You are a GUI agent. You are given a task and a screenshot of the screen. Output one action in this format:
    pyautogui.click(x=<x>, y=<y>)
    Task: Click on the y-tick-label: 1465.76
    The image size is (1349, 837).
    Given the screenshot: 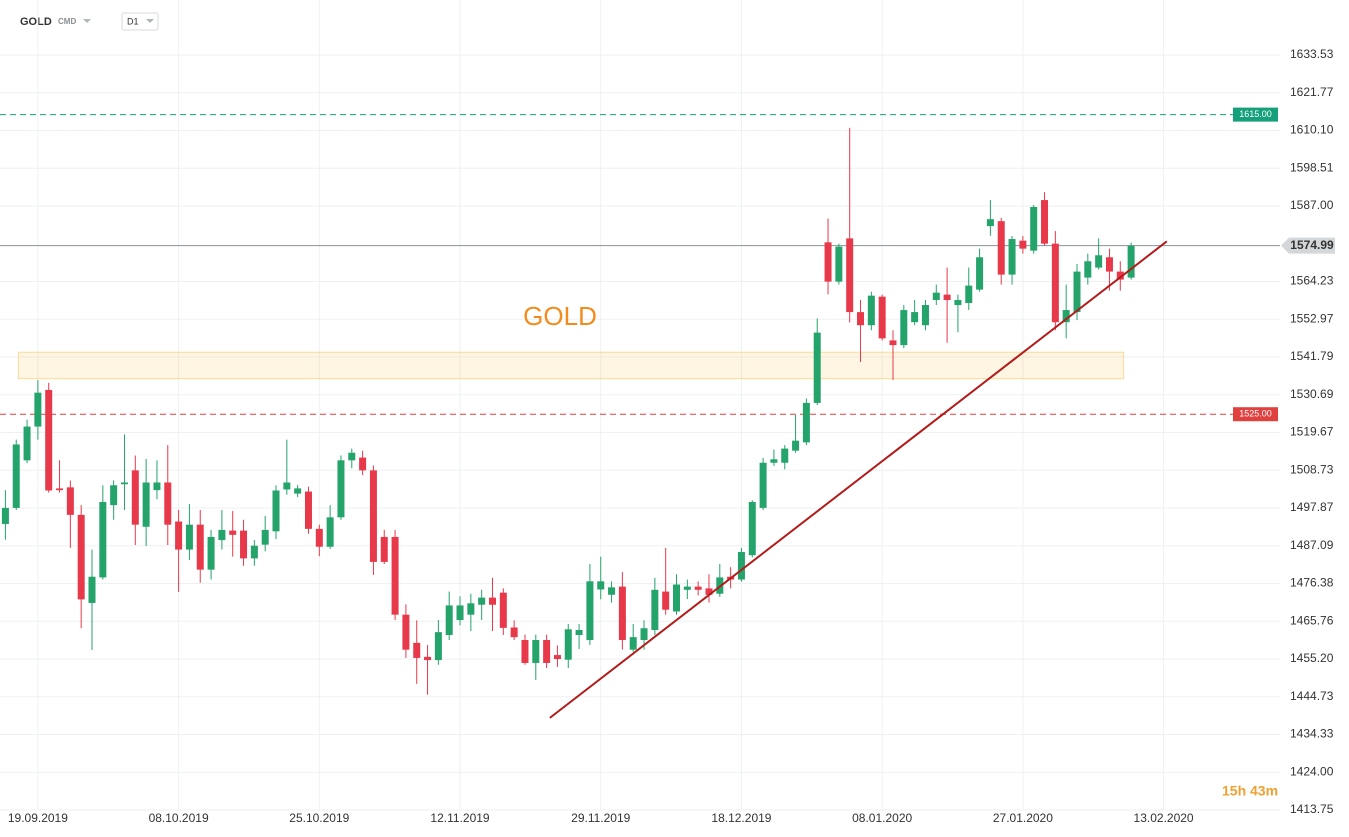 What is the action you would take?
    pyautogui.click(x=1312, y=620)
    